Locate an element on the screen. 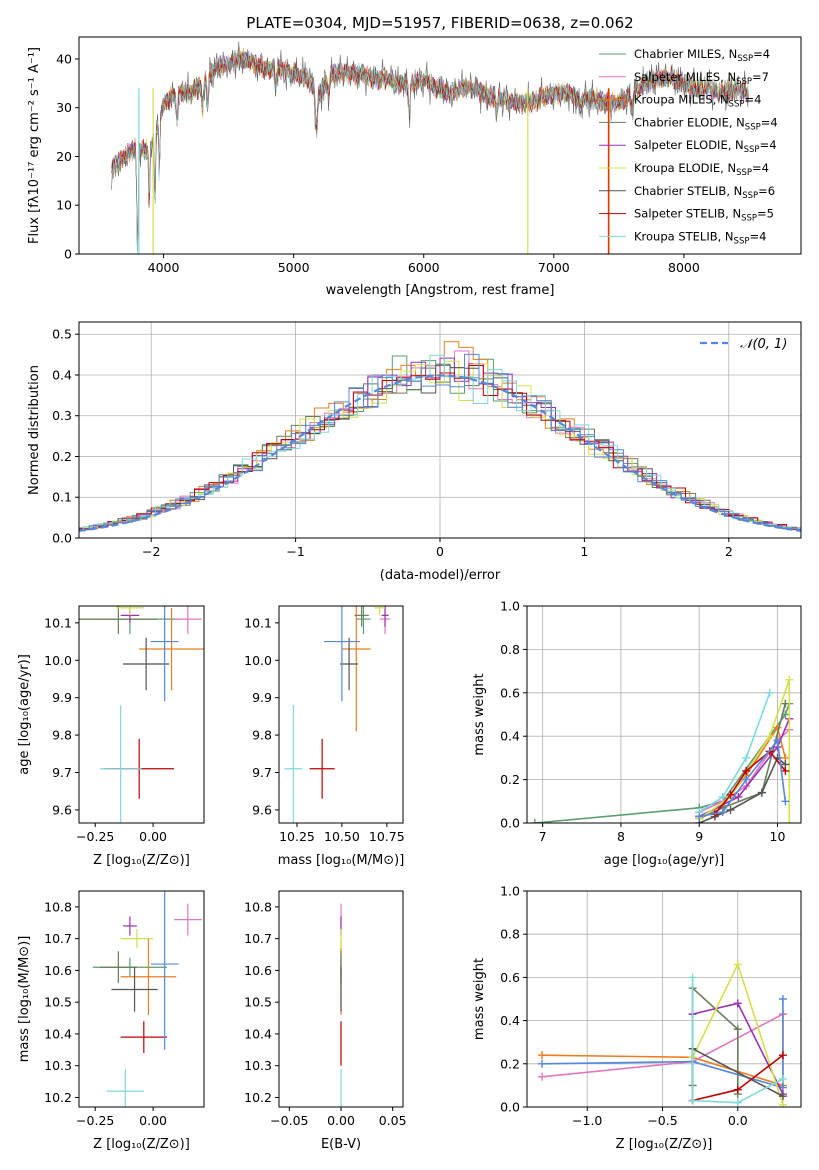 The height and width of the screenshot is (1170, 819). mass-vs-EBV-frame is located at coordinates (341, 999).